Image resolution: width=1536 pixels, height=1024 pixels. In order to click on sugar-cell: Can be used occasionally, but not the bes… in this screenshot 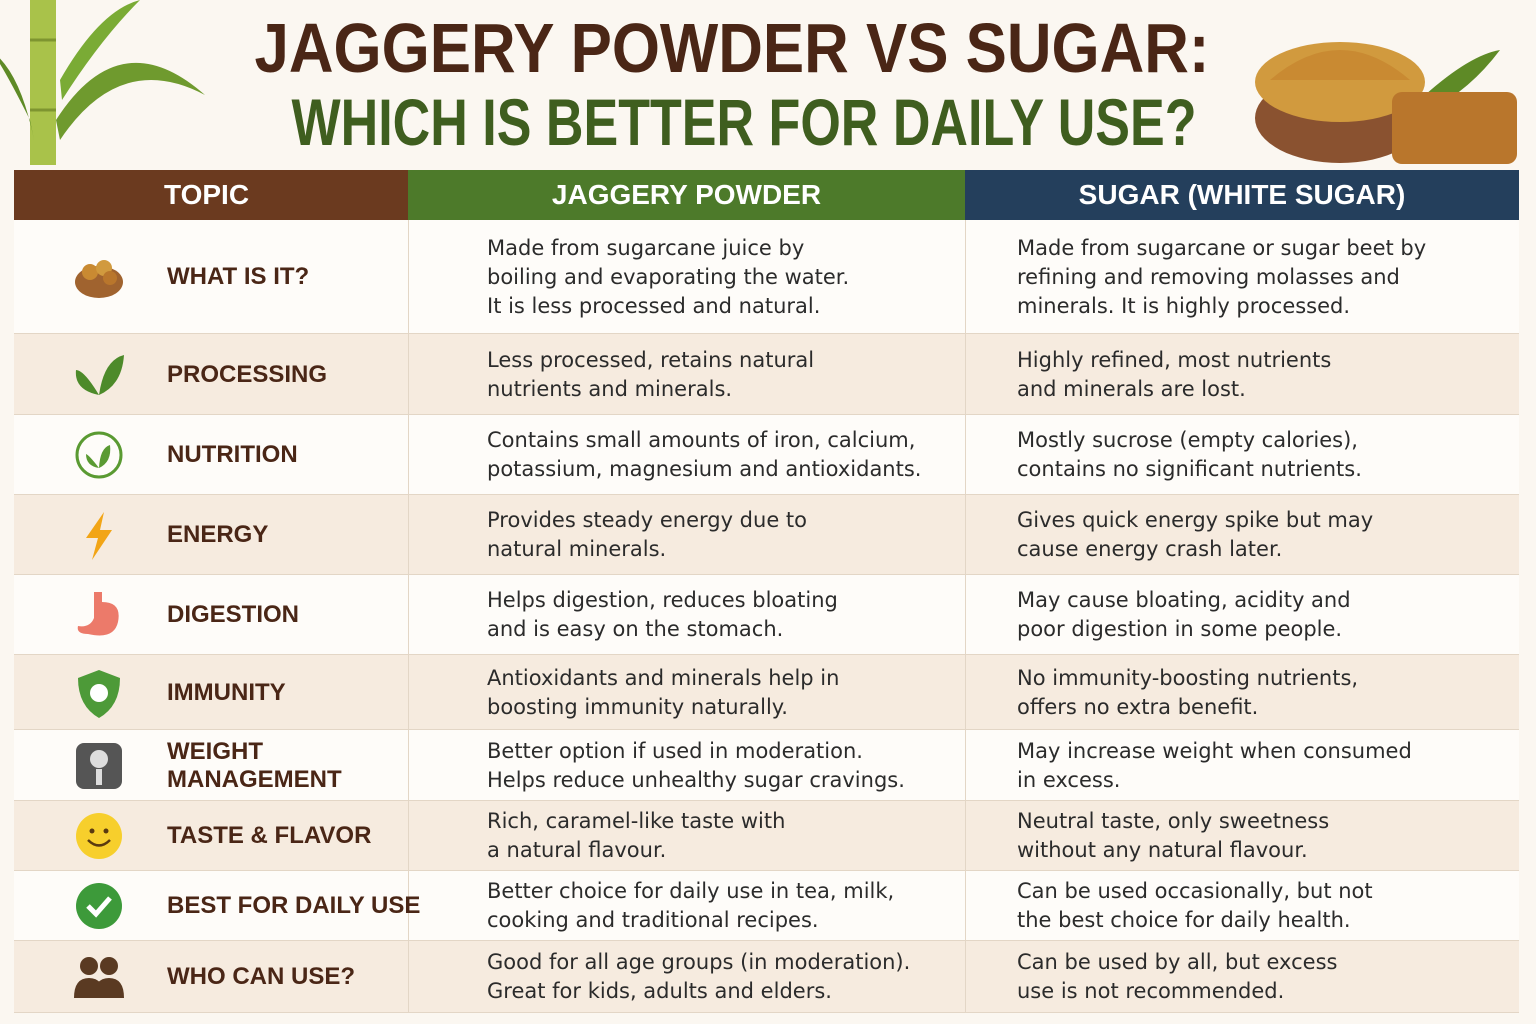, I will do `click(1264, 906)`.